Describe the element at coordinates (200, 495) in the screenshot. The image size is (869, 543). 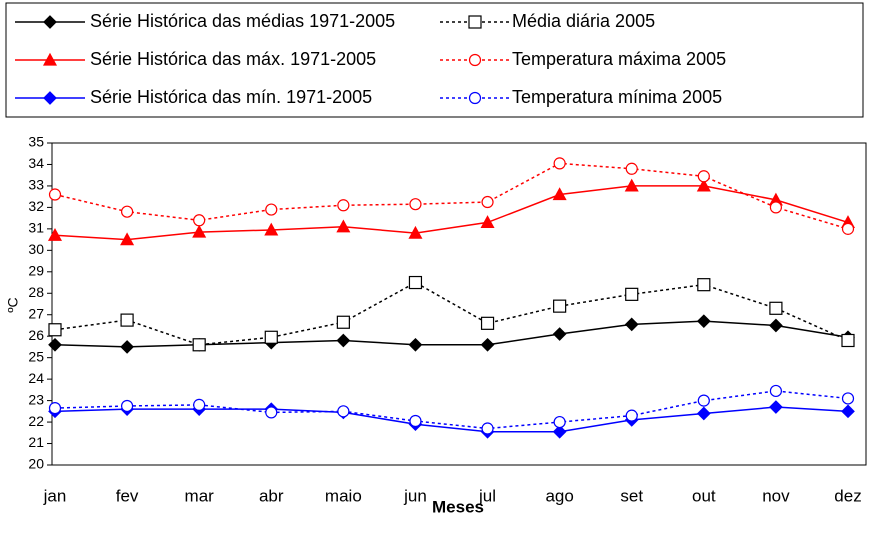
I see `x-tick-label: mar` at that location.